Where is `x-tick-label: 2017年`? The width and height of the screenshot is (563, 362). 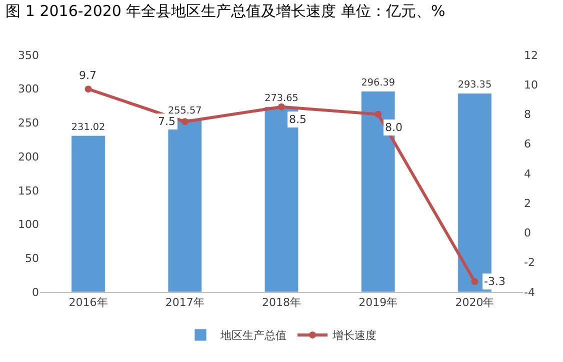 x-tick-label: 2017年 is located at coordinates (184, 303).